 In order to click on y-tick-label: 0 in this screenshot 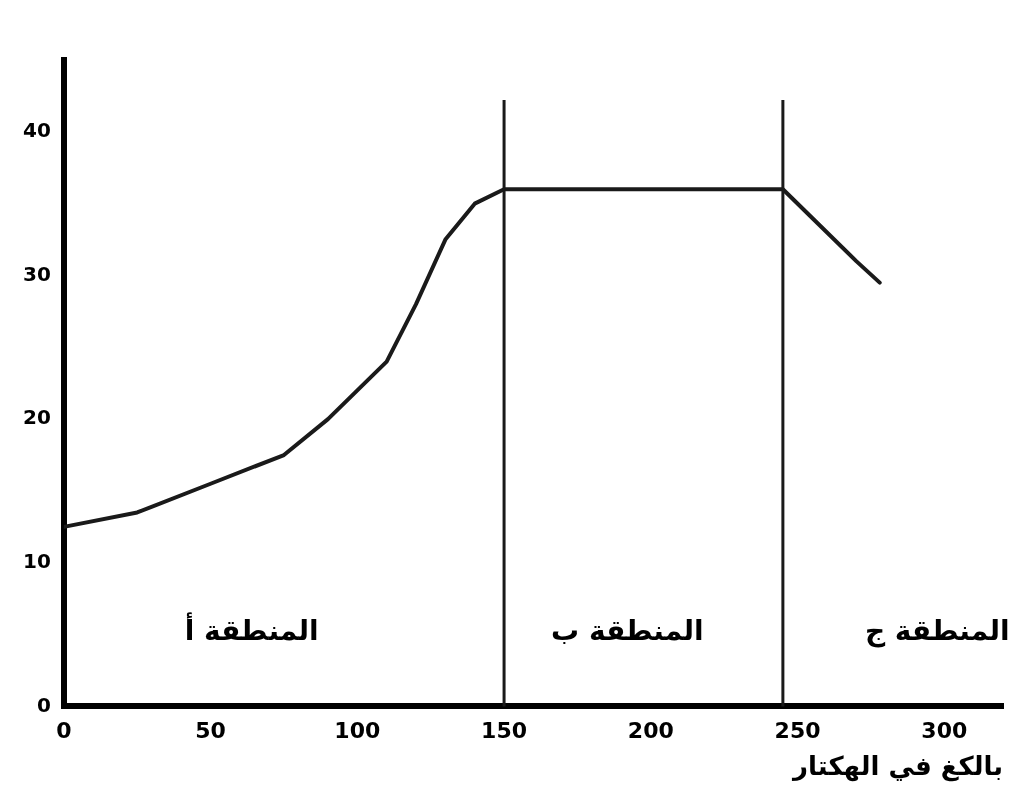, I will do `click(43, 704)`.